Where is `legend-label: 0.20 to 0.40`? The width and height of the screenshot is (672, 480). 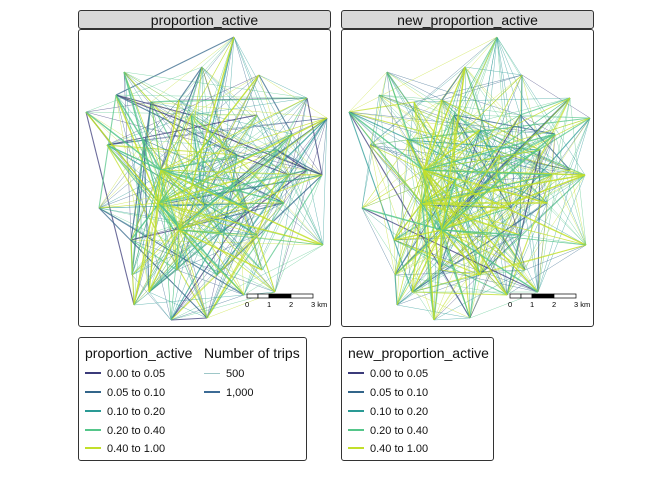
legend-label: 0.20 to 0.40 is located at coordinates (136, 431).